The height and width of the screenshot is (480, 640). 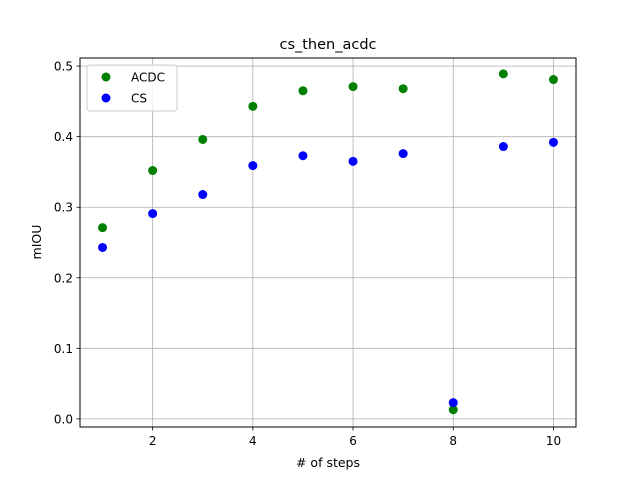 What do you see at coordinates (553, 441) in the screenshot?
I see `x-tick-label: 10` at bounding box center [553, 441].